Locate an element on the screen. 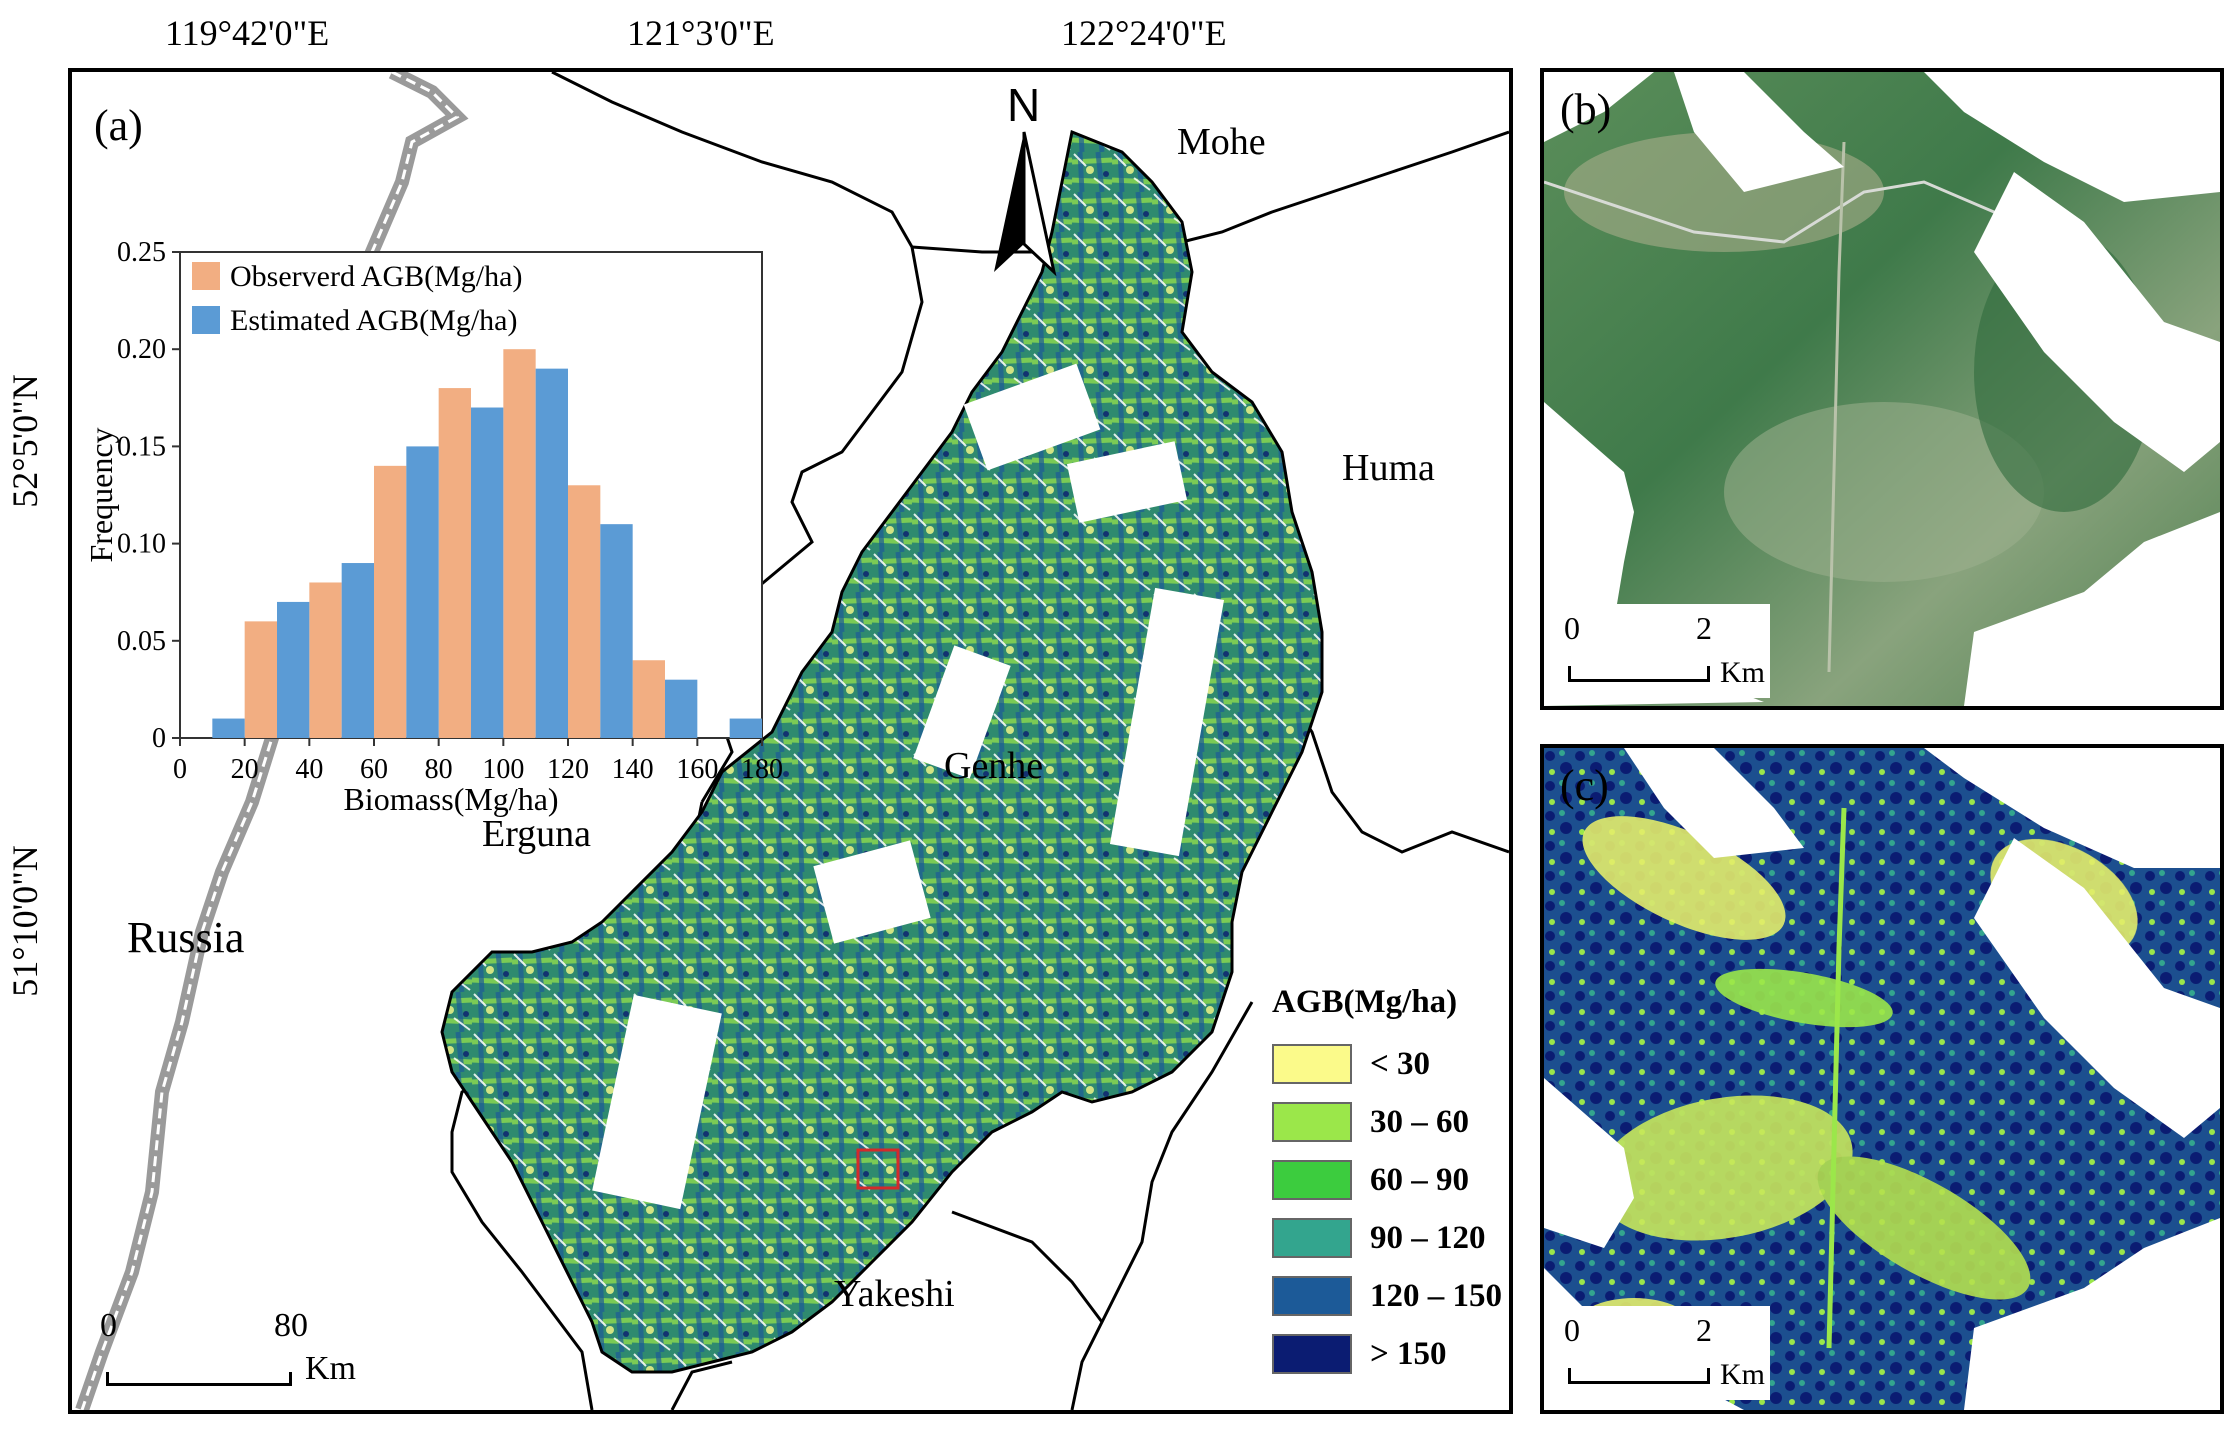  scale-c-bar is located at coordinates (1639, 1376).